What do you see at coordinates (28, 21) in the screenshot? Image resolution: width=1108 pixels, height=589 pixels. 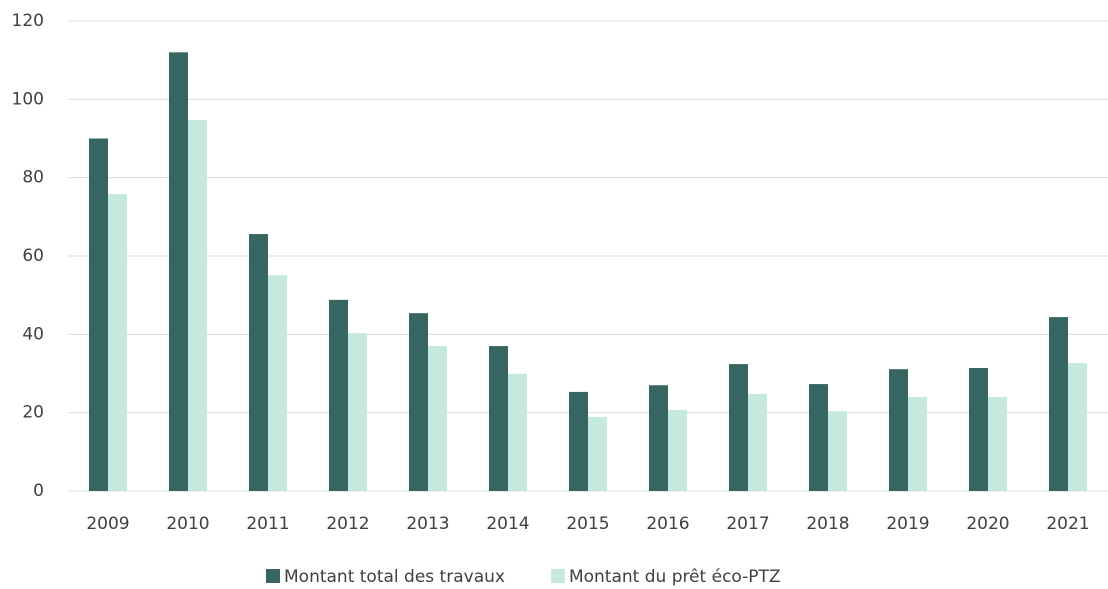 I see `y-tick-label: 120` at bounding box center [28, 21].